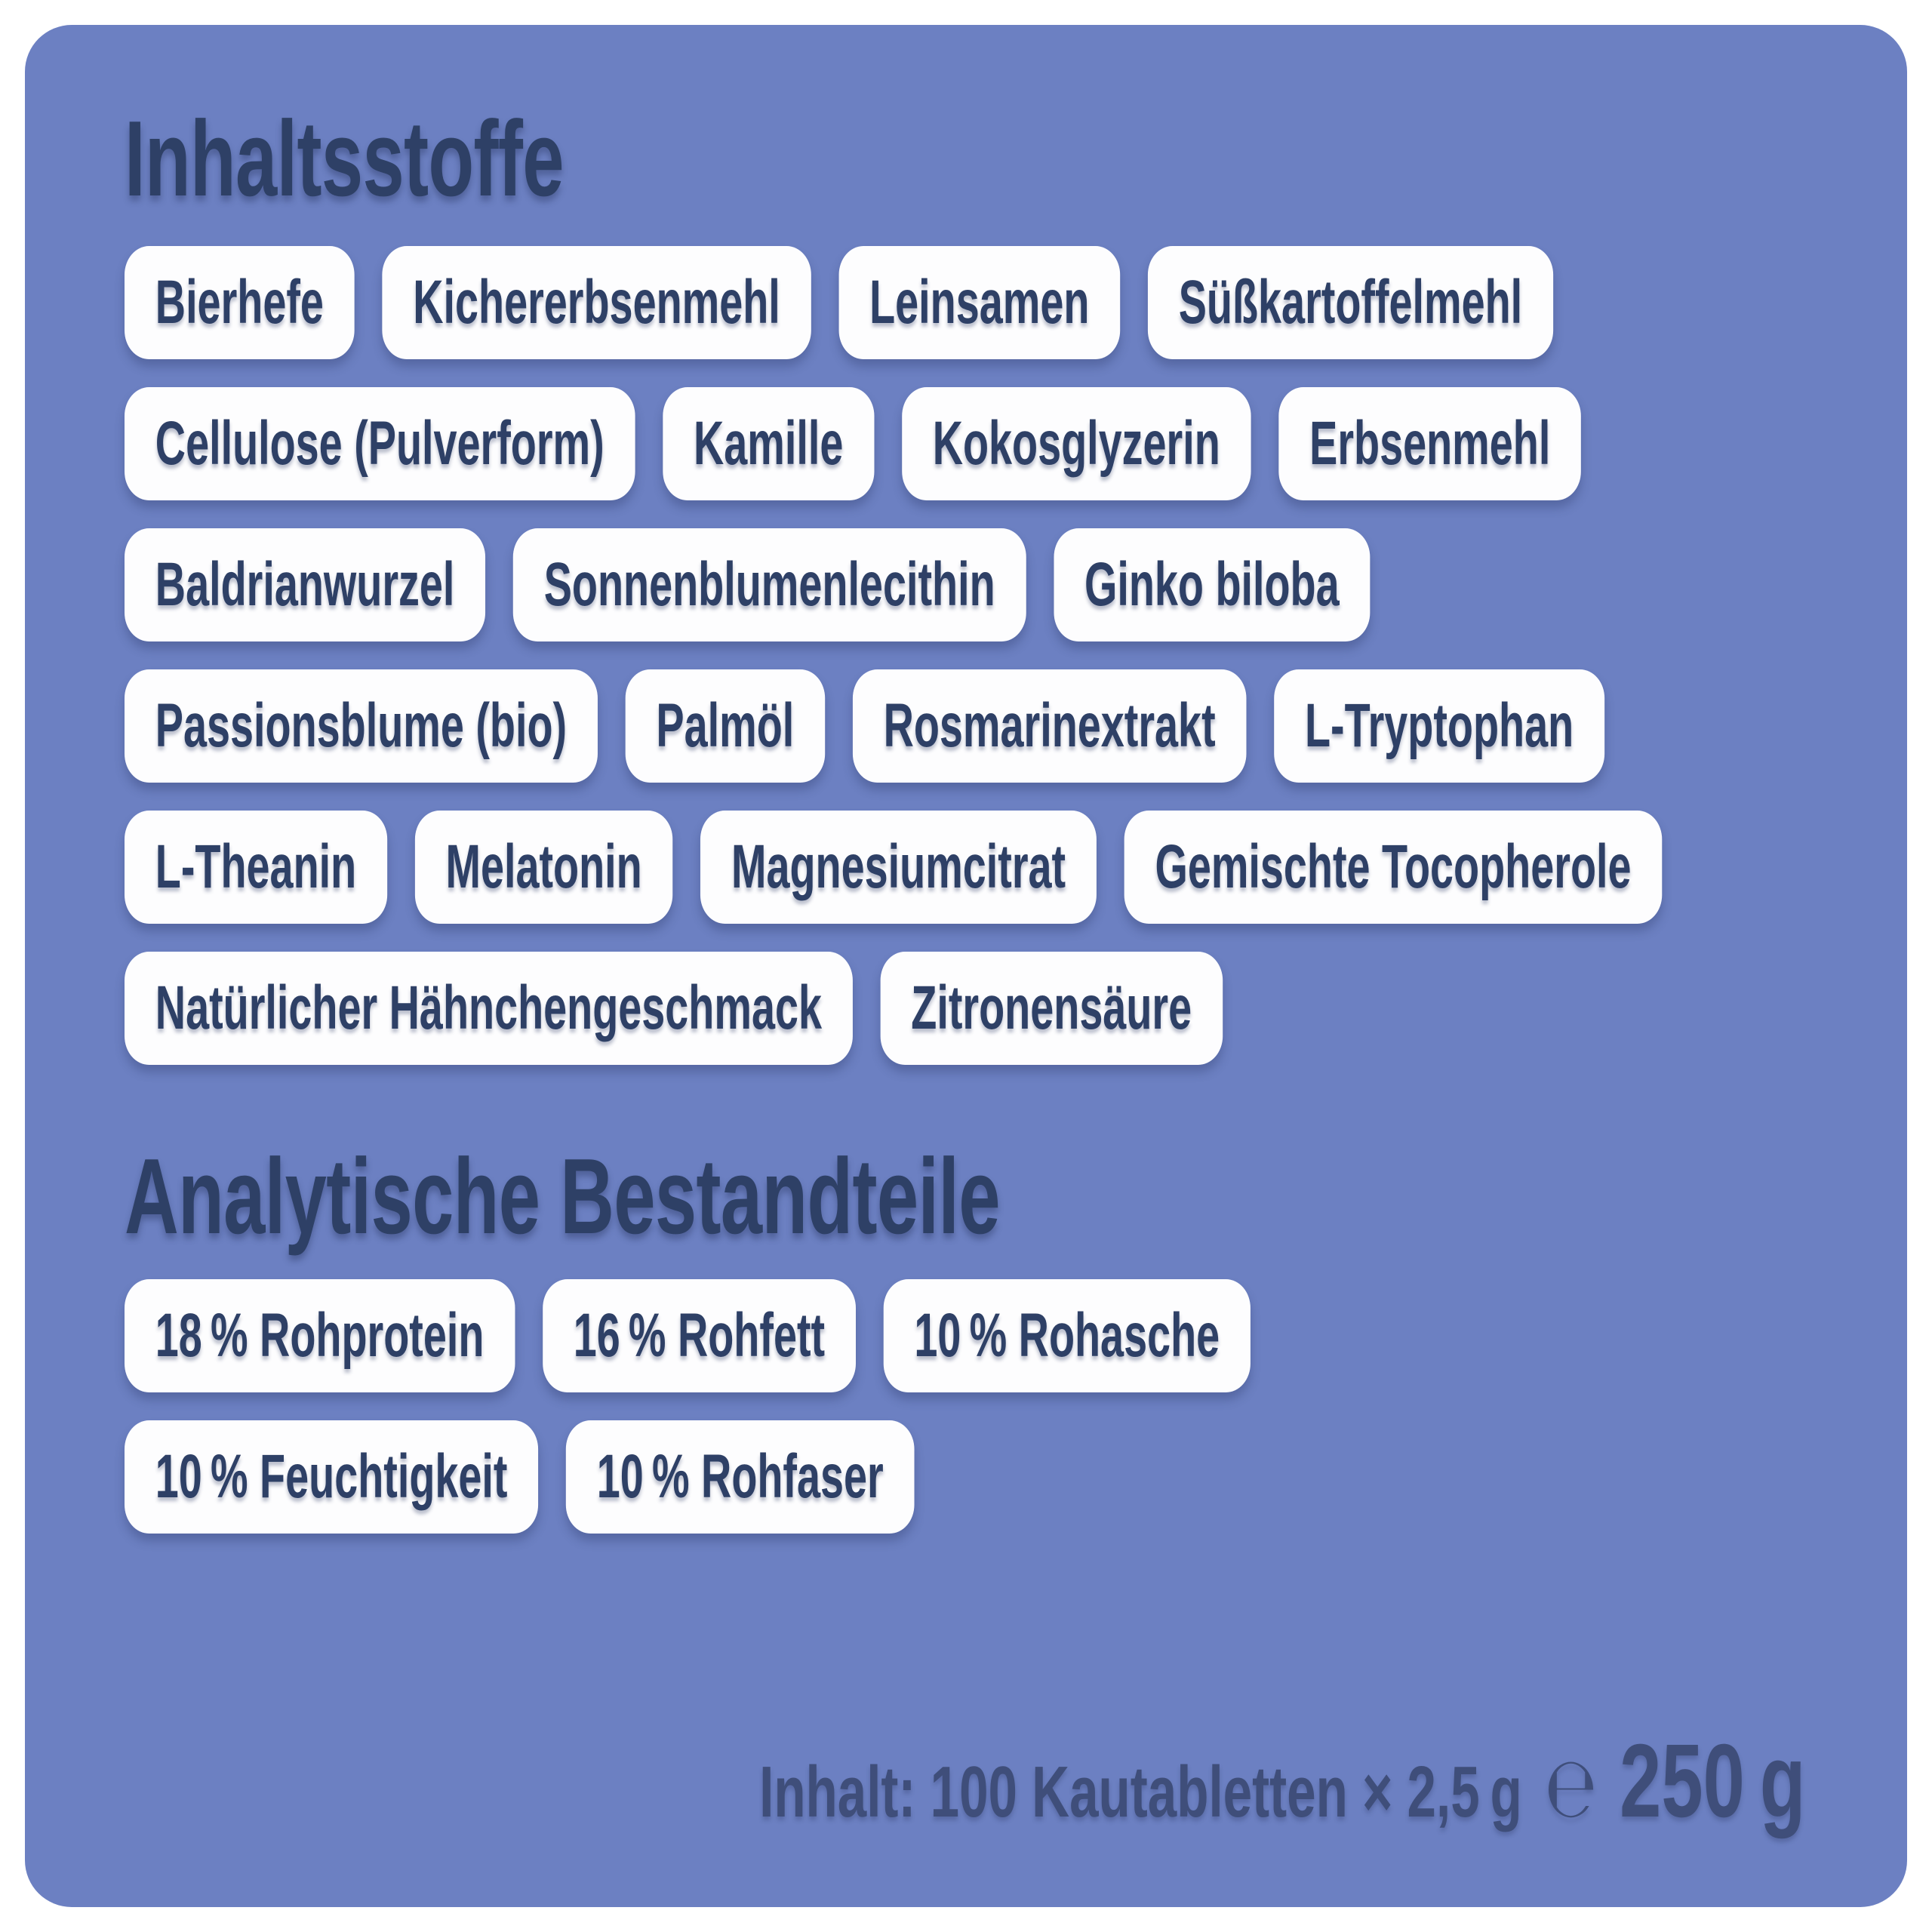 This screenshot has height=1932, width=1932. I want to click on ingredient-pill: Rosmarinextrakt, so click(1049, 726).